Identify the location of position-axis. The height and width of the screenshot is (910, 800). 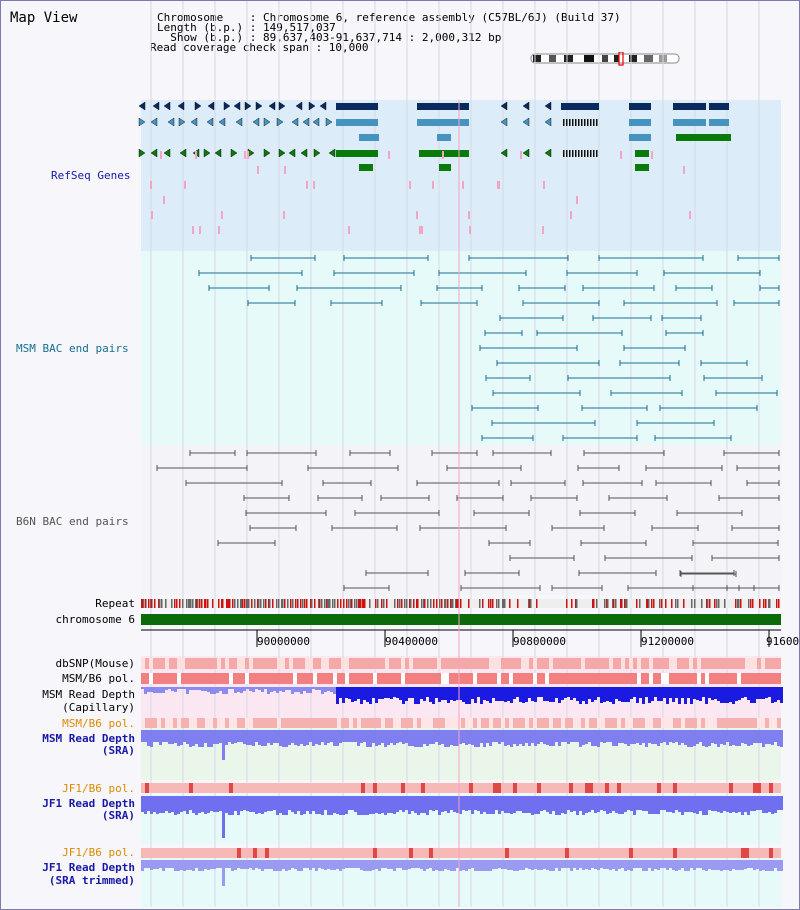
(461, 638).